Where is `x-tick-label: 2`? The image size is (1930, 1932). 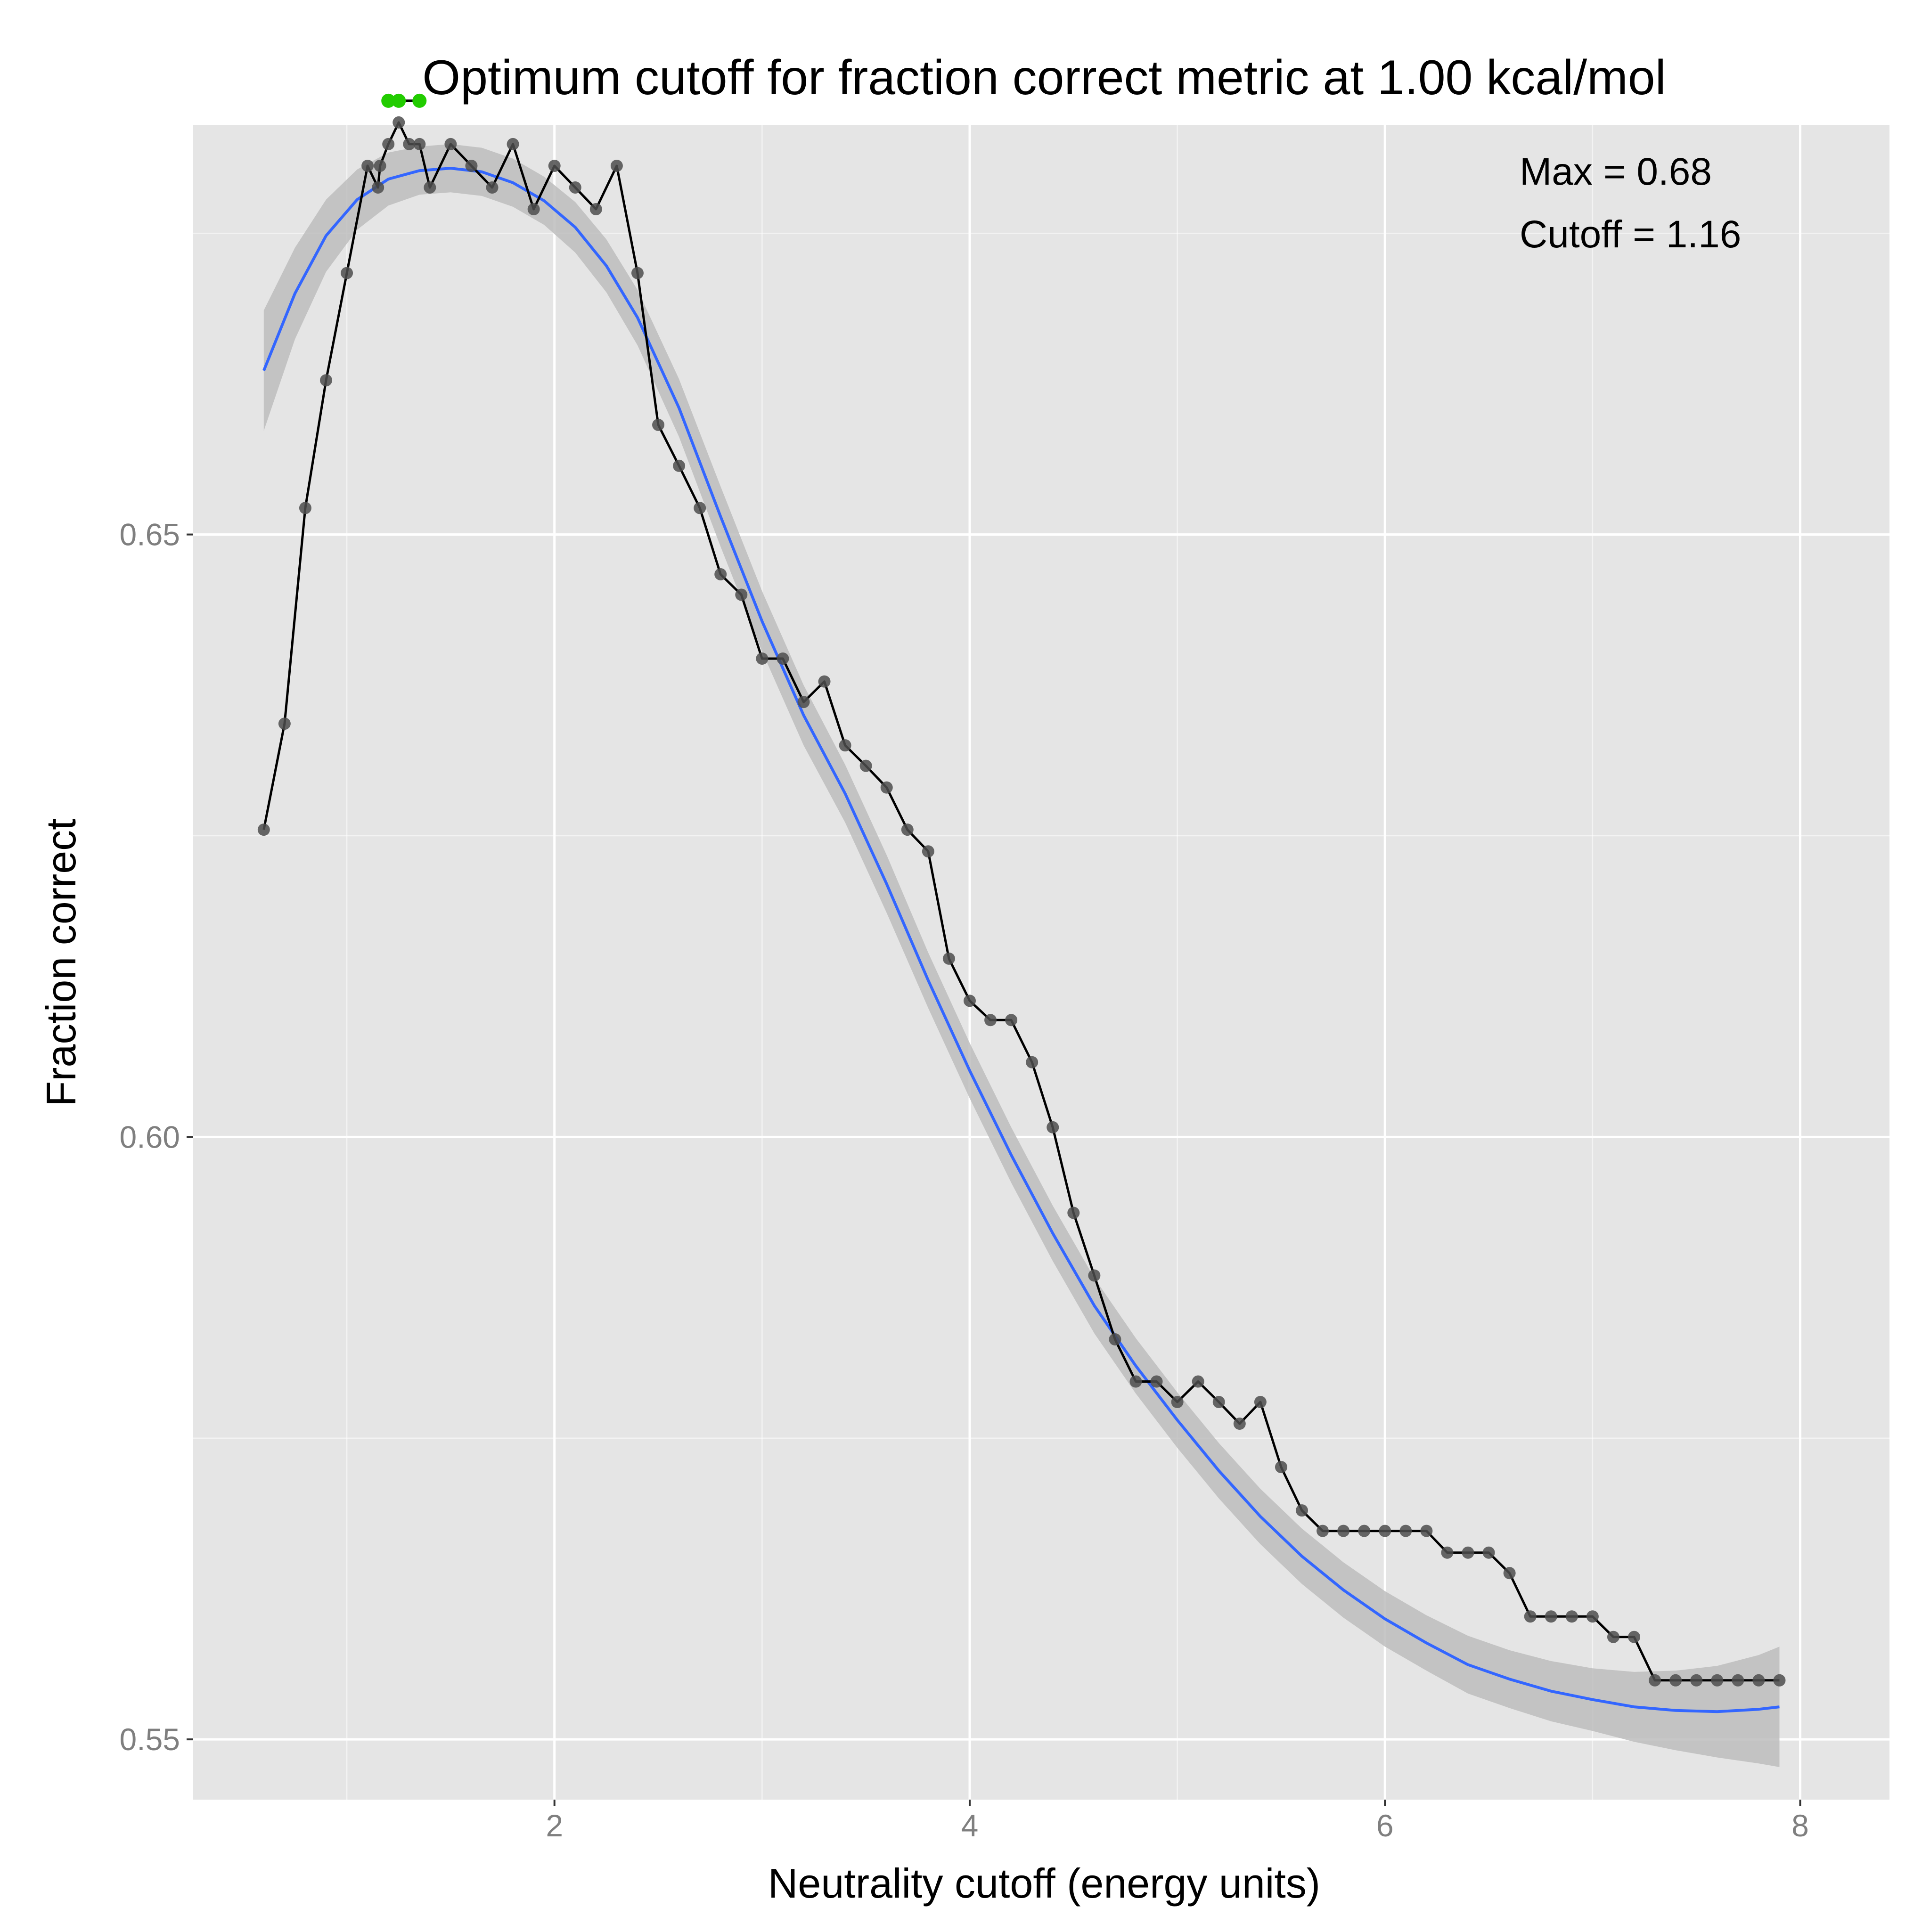 x-tick-label: 2 is located at coordinates (554, 1825).